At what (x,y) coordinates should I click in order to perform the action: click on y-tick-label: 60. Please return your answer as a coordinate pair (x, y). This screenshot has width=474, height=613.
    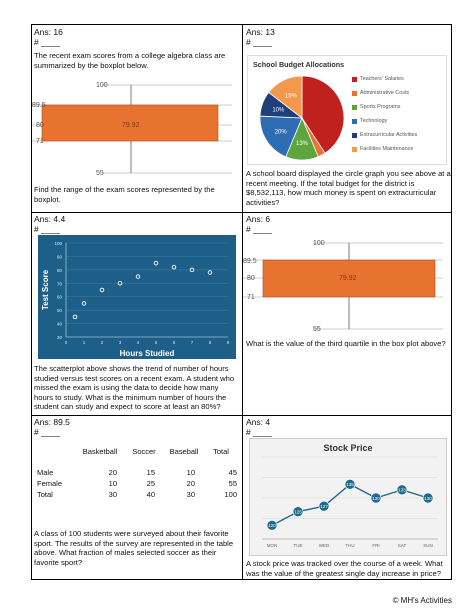
    Looking at the image, I should click on (60, 297).